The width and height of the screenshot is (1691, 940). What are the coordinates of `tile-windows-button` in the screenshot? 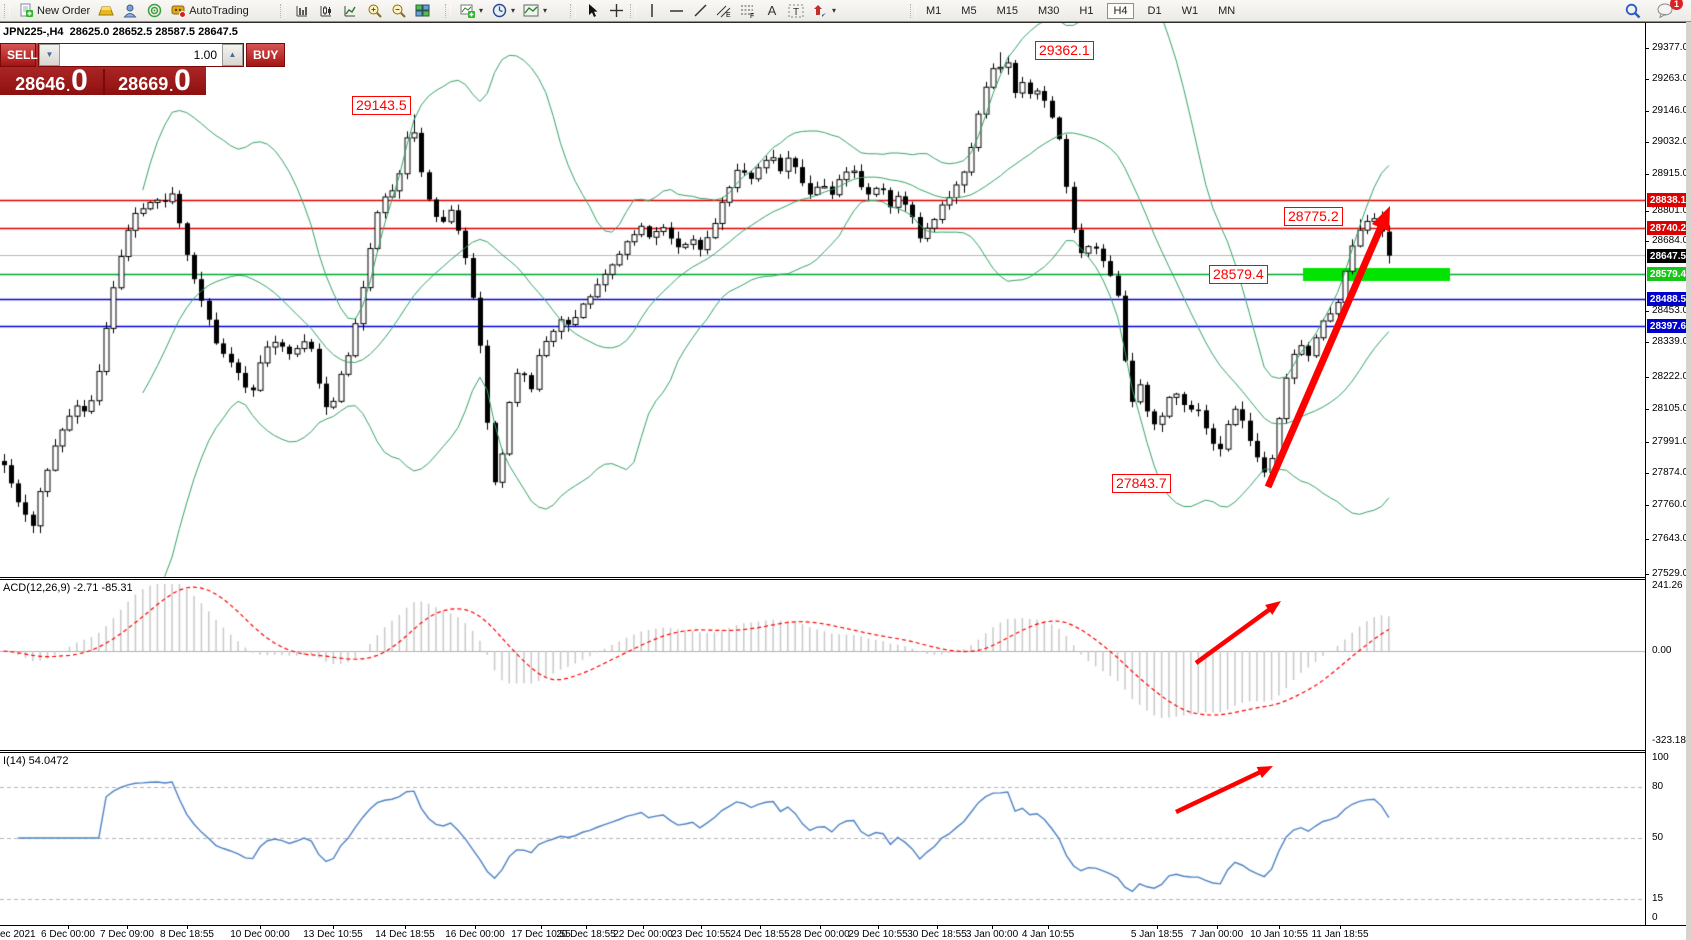 It's located at (422, 10).